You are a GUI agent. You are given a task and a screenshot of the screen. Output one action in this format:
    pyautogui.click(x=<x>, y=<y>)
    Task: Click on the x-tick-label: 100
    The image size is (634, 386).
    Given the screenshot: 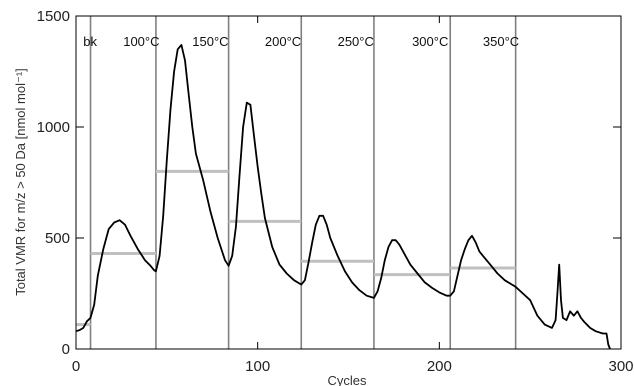 What is the action you would take?
    pyautogui.click(x=257, y=366)
    